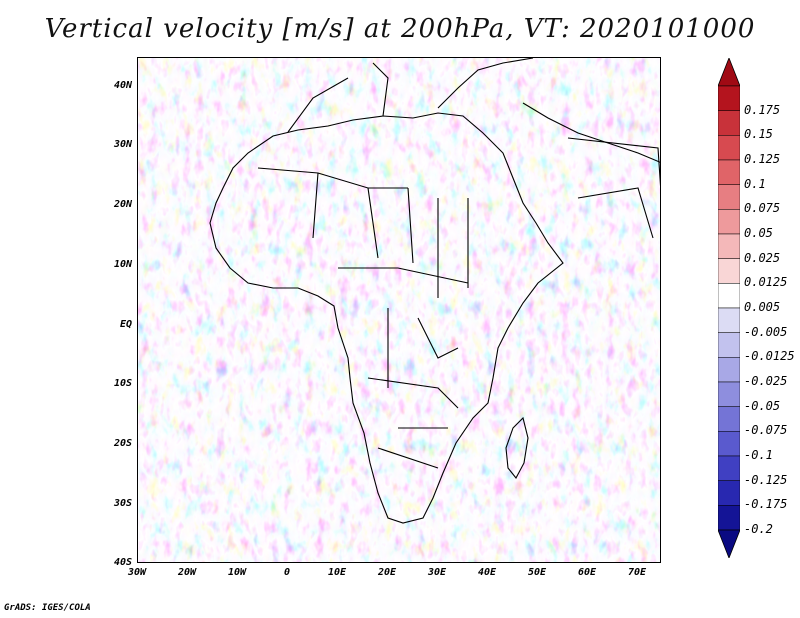  Describe the element at coordinates (537, 572) in the screenshot. I see `lon-label-50e: 50E` at that location.